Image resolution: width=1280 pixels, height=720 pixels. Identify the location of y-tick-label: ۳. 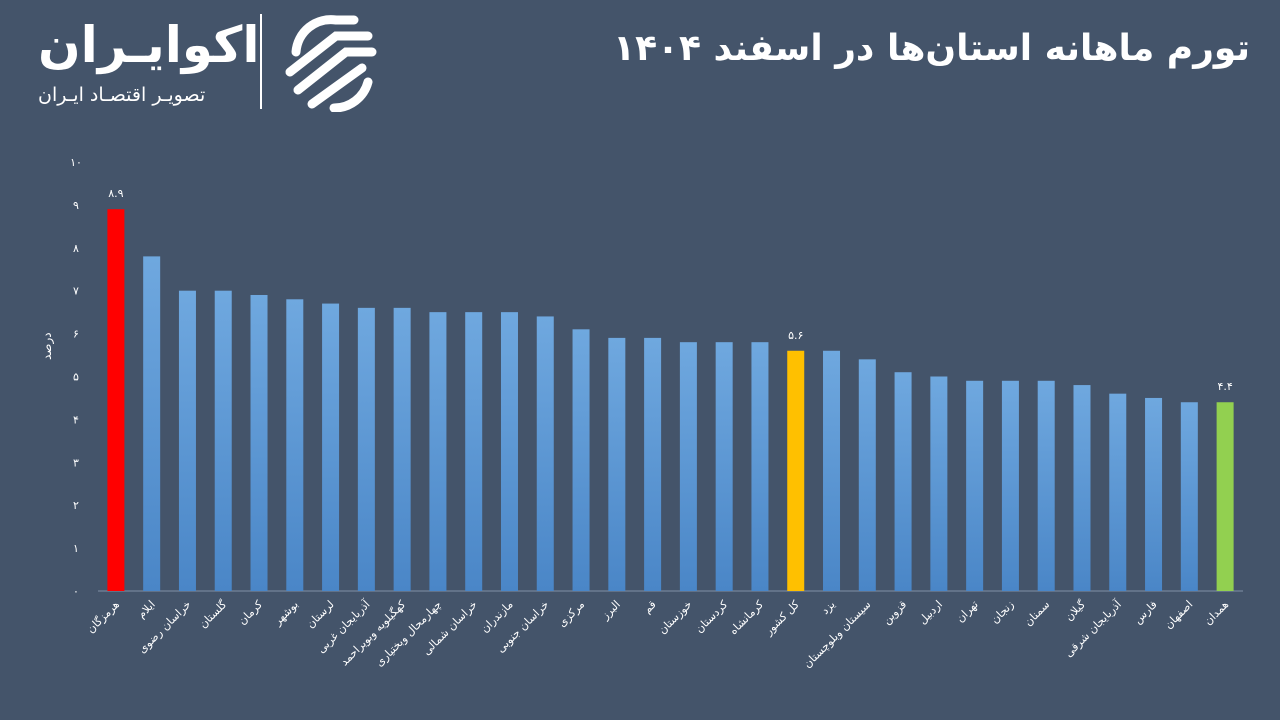
(76, 462).